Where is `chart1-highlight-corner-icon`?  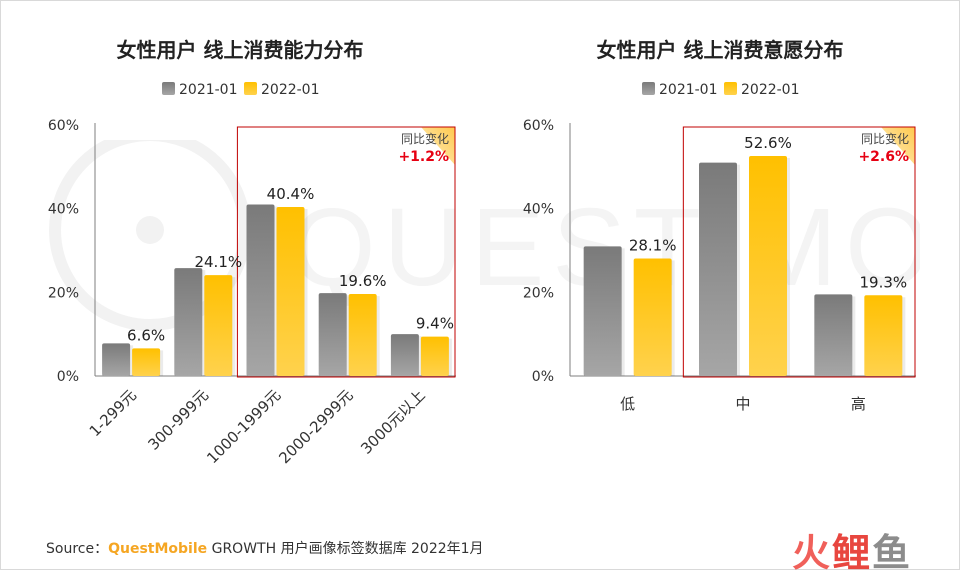 chart1-highlight-corner-icon is located at coordinates (438, 146).